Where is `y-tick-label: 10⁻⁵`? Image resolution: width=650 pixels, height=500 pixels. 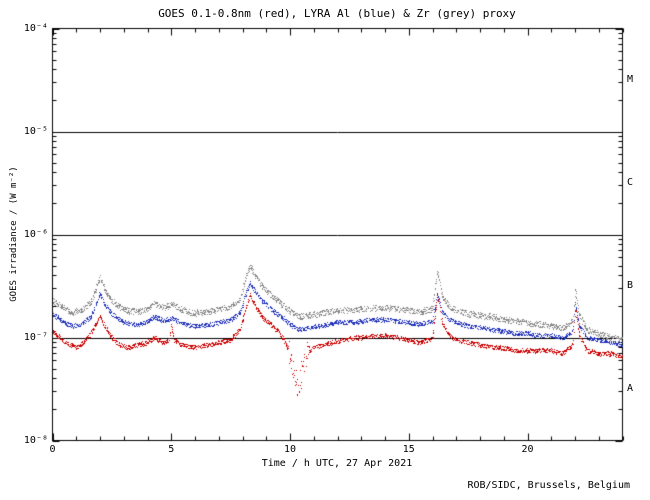 y-tick-label: 10⁻⁵ is located at coordinates (35, 131).